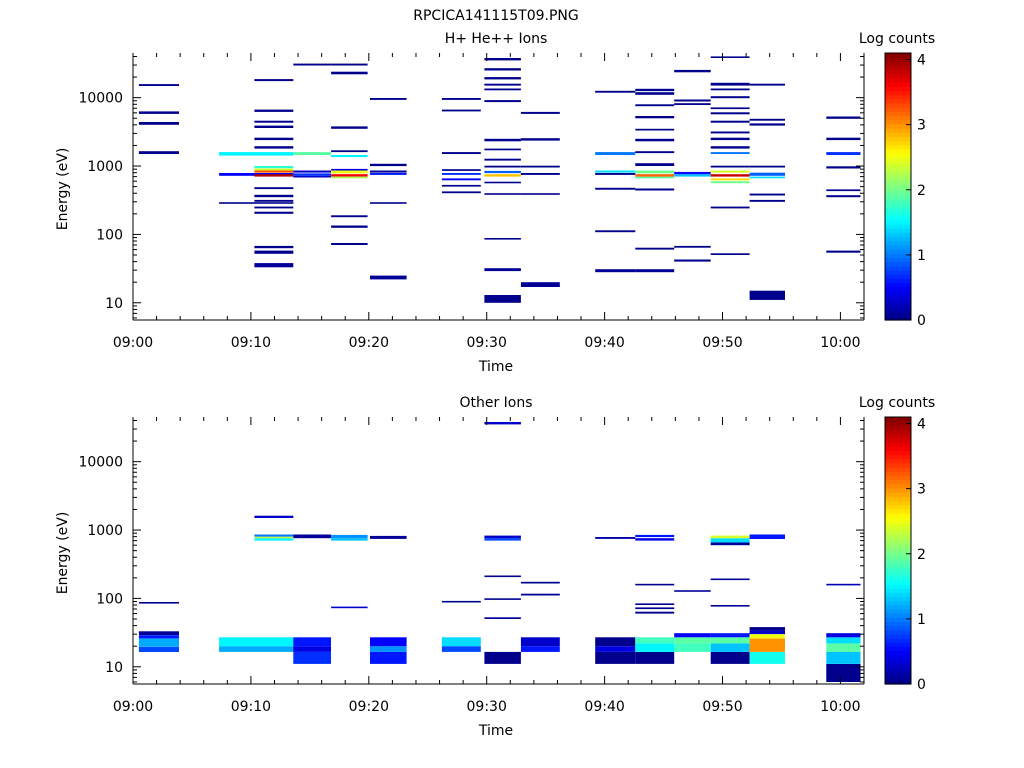 The width and height of the screenshot is (1024, 768). What do you see at coordinates (897, 39) in the screenshot?
I see `colorbar-label: Log counts` at bounding box center [897, 39].